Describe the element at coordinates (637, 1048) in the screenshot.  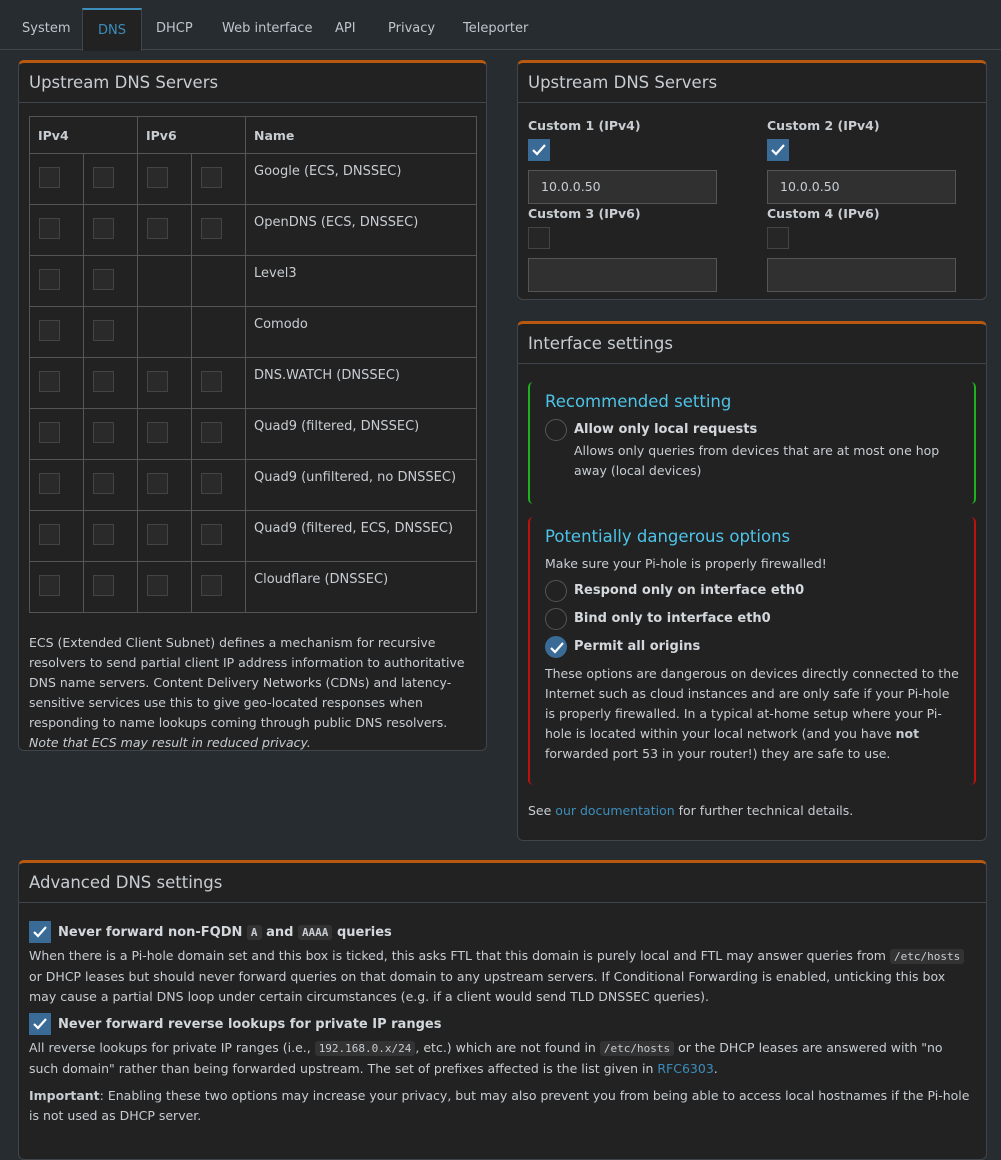
I see `code: /etc/hosts` at that location.